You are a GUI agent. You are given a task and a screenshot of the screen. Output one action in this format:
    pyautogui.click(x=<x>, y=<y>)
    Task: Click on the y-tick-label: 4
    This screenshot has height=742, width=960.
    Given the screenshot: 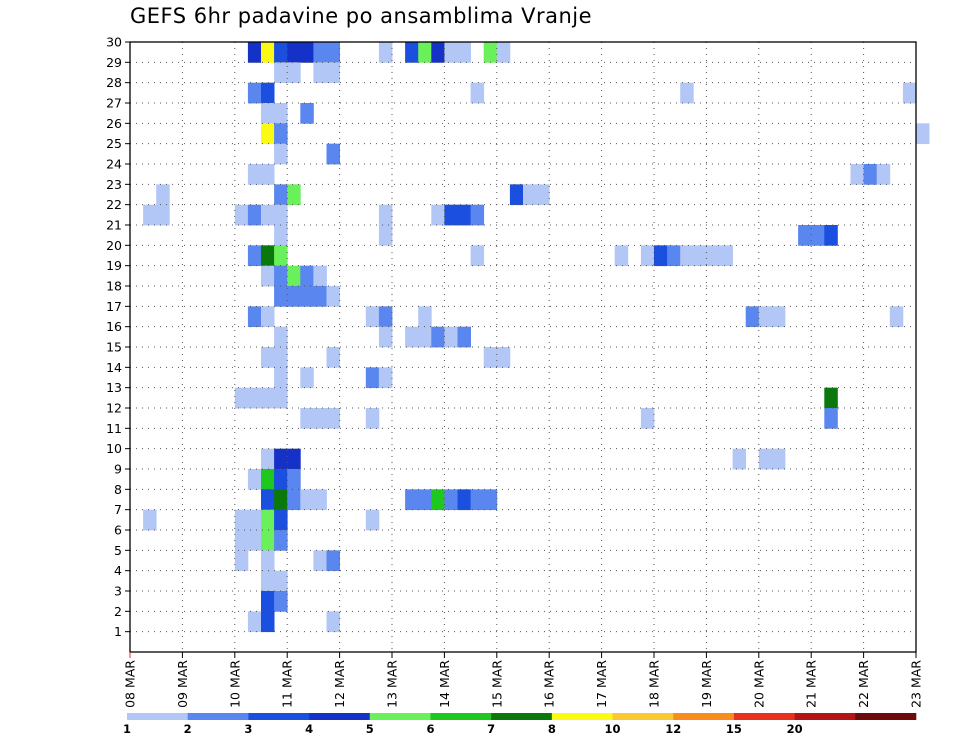 What is the action you would take?
    pyautogui.click(x=118, y=570)
    